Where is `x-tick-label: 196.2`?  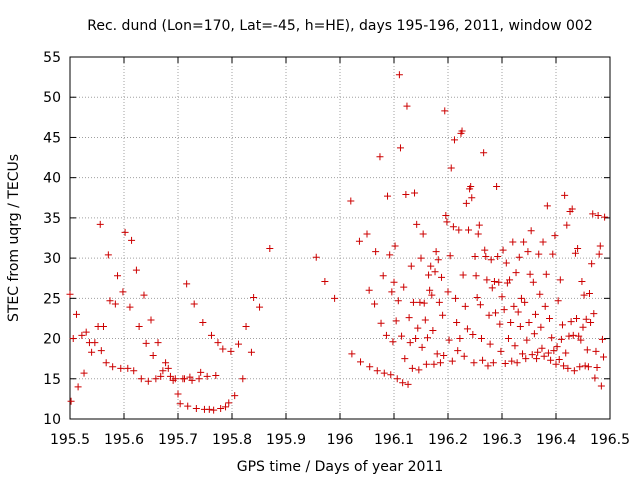
x-tick-label: 196.2 is located at coordinates (448, 440).